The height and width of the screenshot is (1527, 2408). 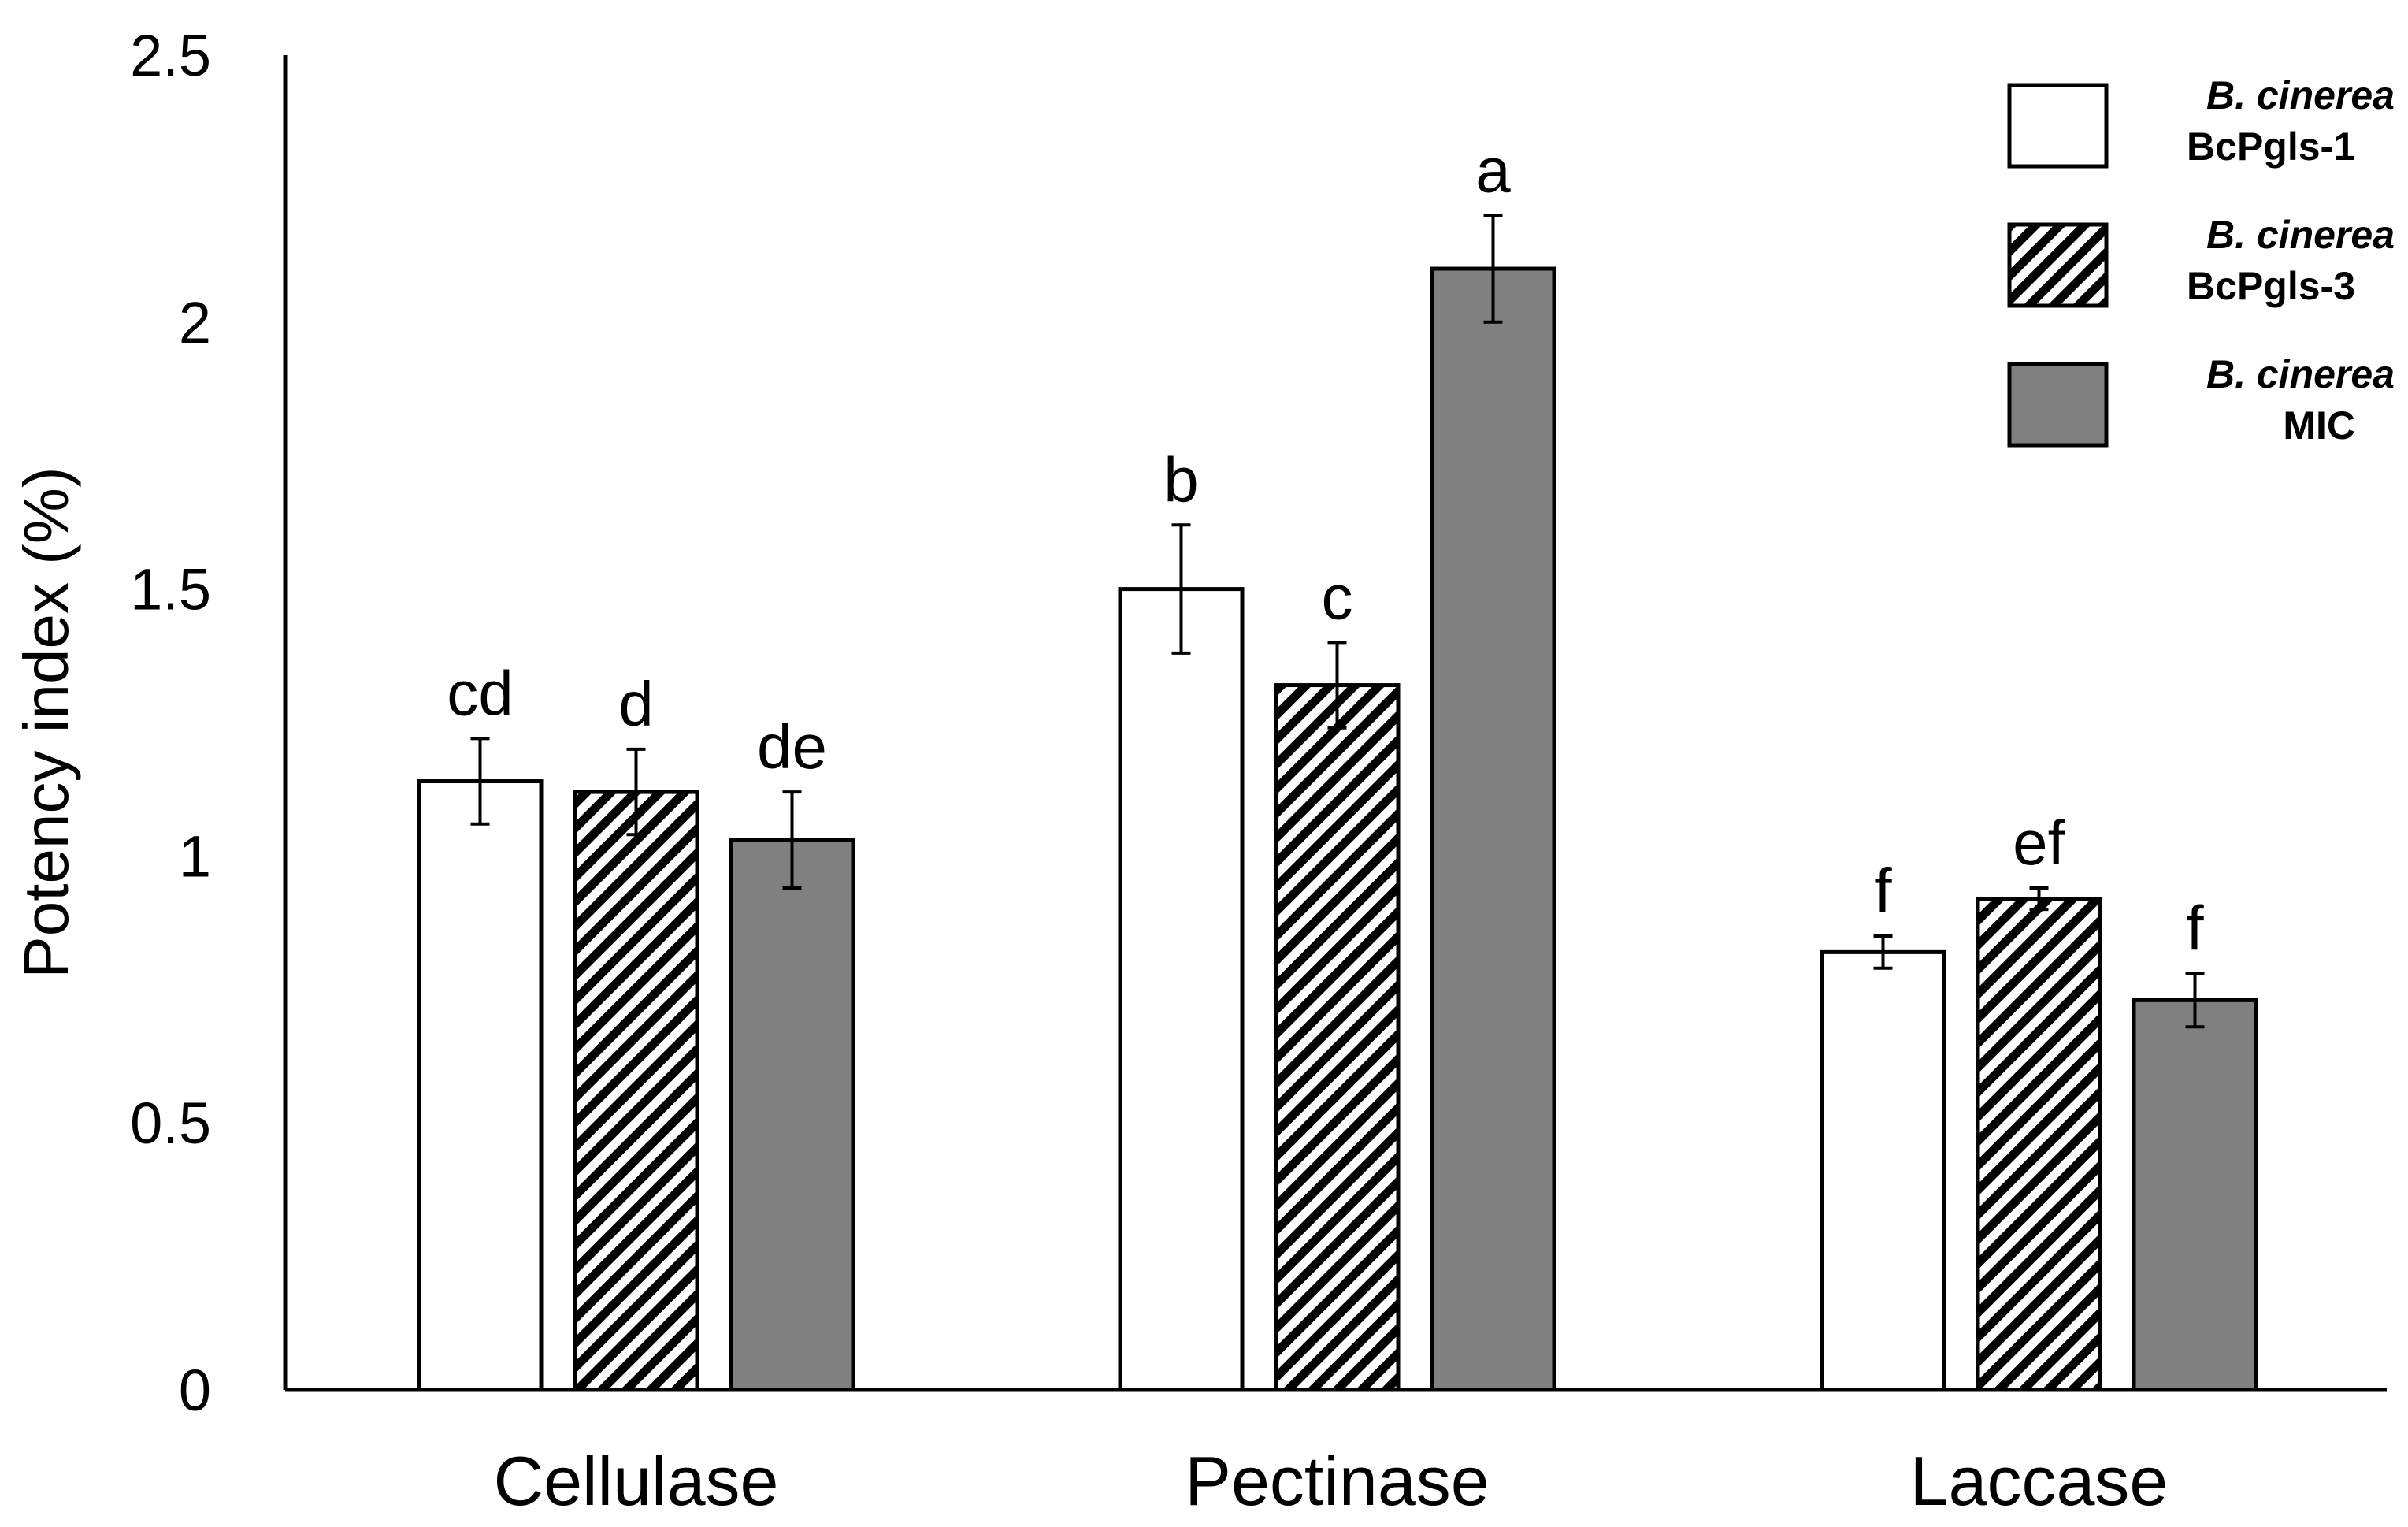 I want to click on y-tick-label: 1.5, so click(x=170, y=589).